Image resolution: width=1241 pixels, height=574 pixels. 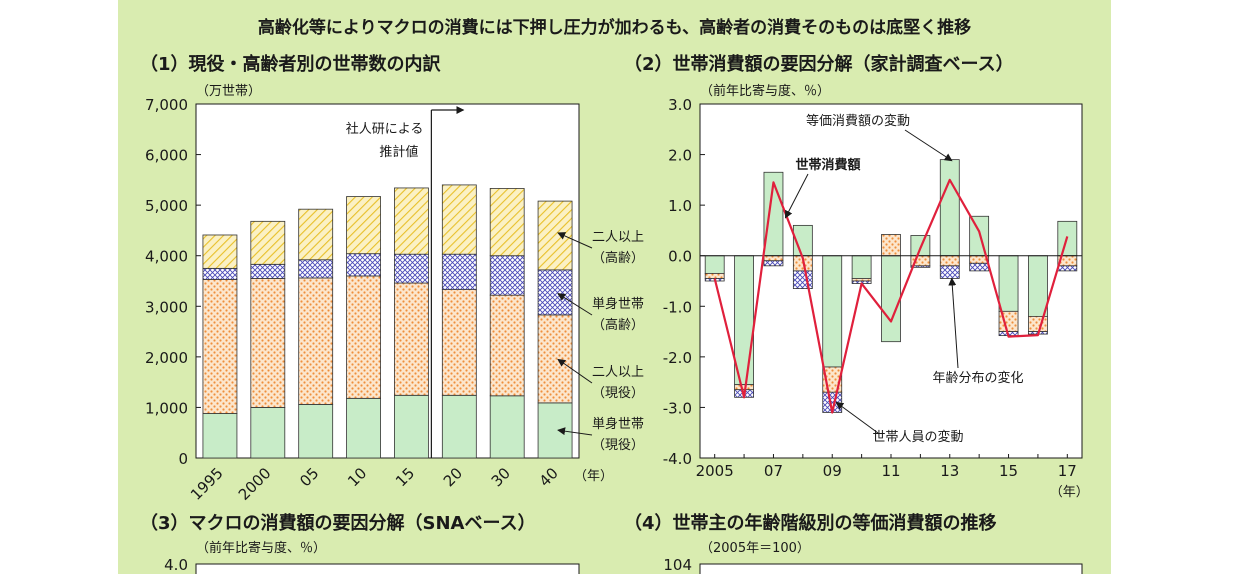 What do you see at coordinates (618, 258) in the screenshot?
I see `chart1-legend-sublabel: （高齢）` at bounding box center [618, 258].